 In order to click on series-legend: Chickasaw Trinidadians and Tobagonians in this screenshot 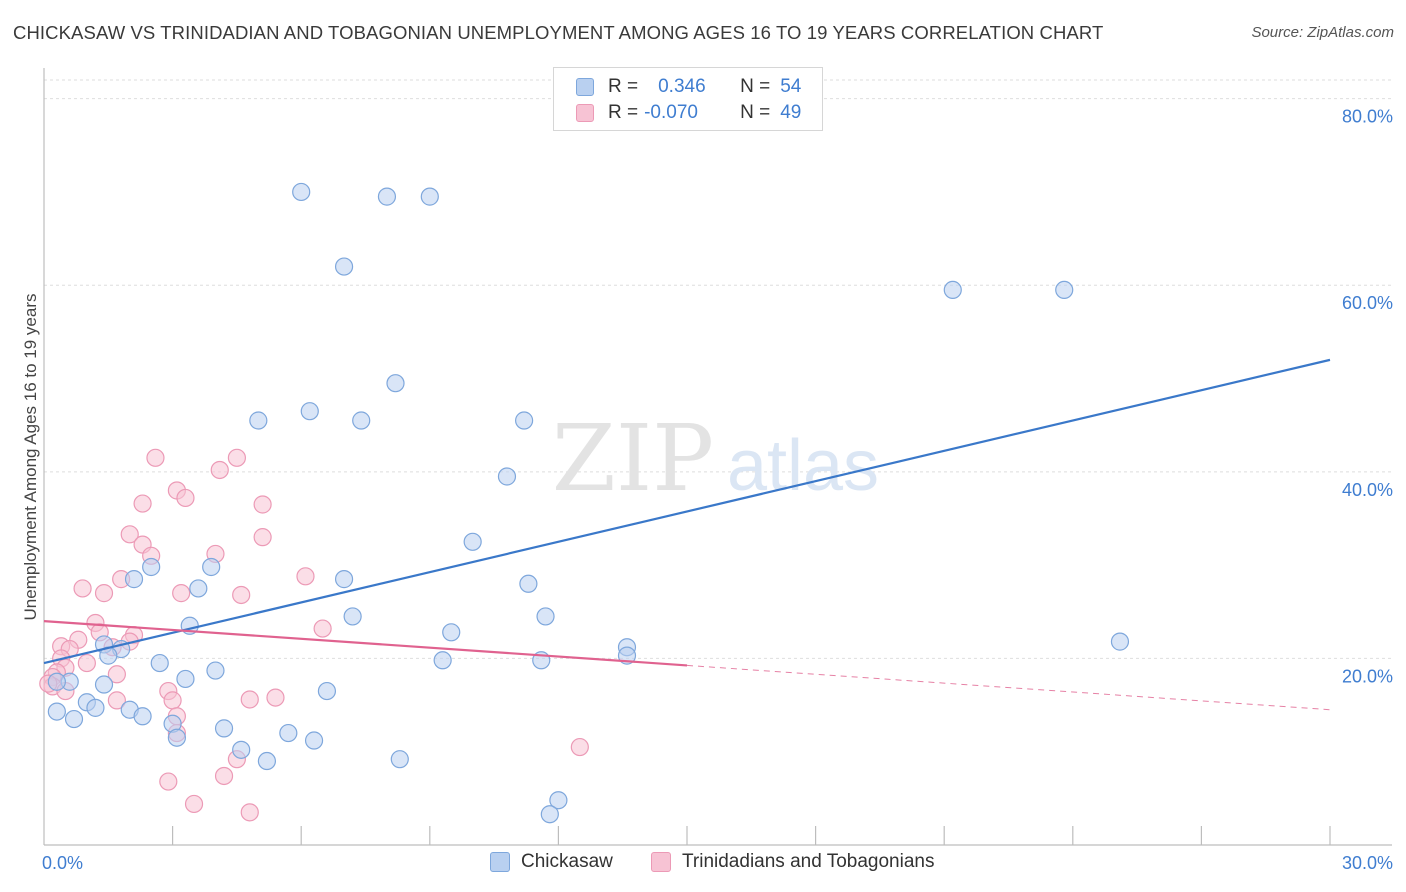, I will do `click(703, 864)`.